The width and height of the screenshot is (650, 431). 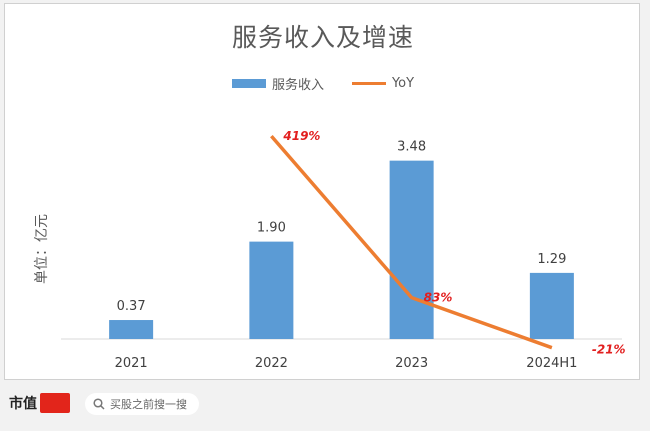 I want to click on search-icon, so click(x=99, y=404).